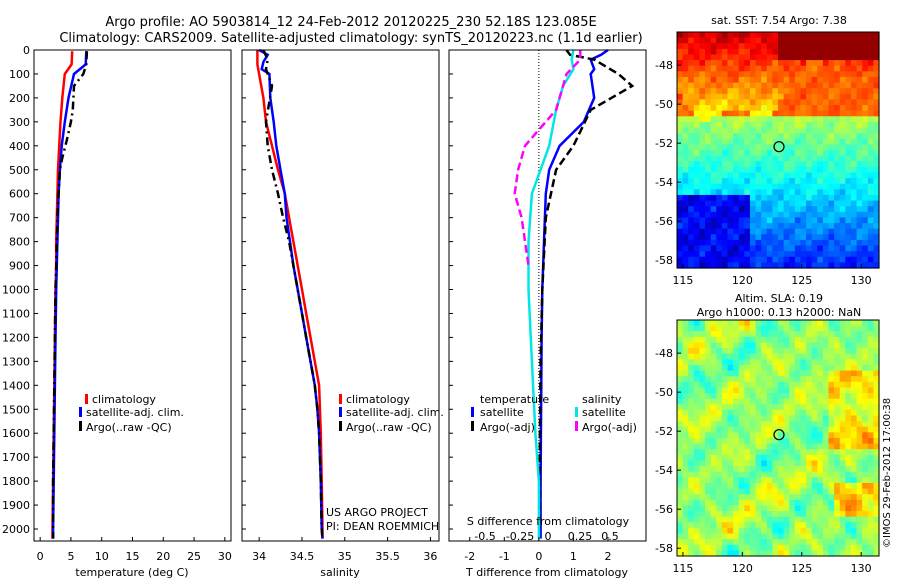 This screenshot has height=584, width=900. What do you see at coordinates (340, 412) in the screenshot?
I see `legend-swatch-satellite` at bounding box center [340, 412].